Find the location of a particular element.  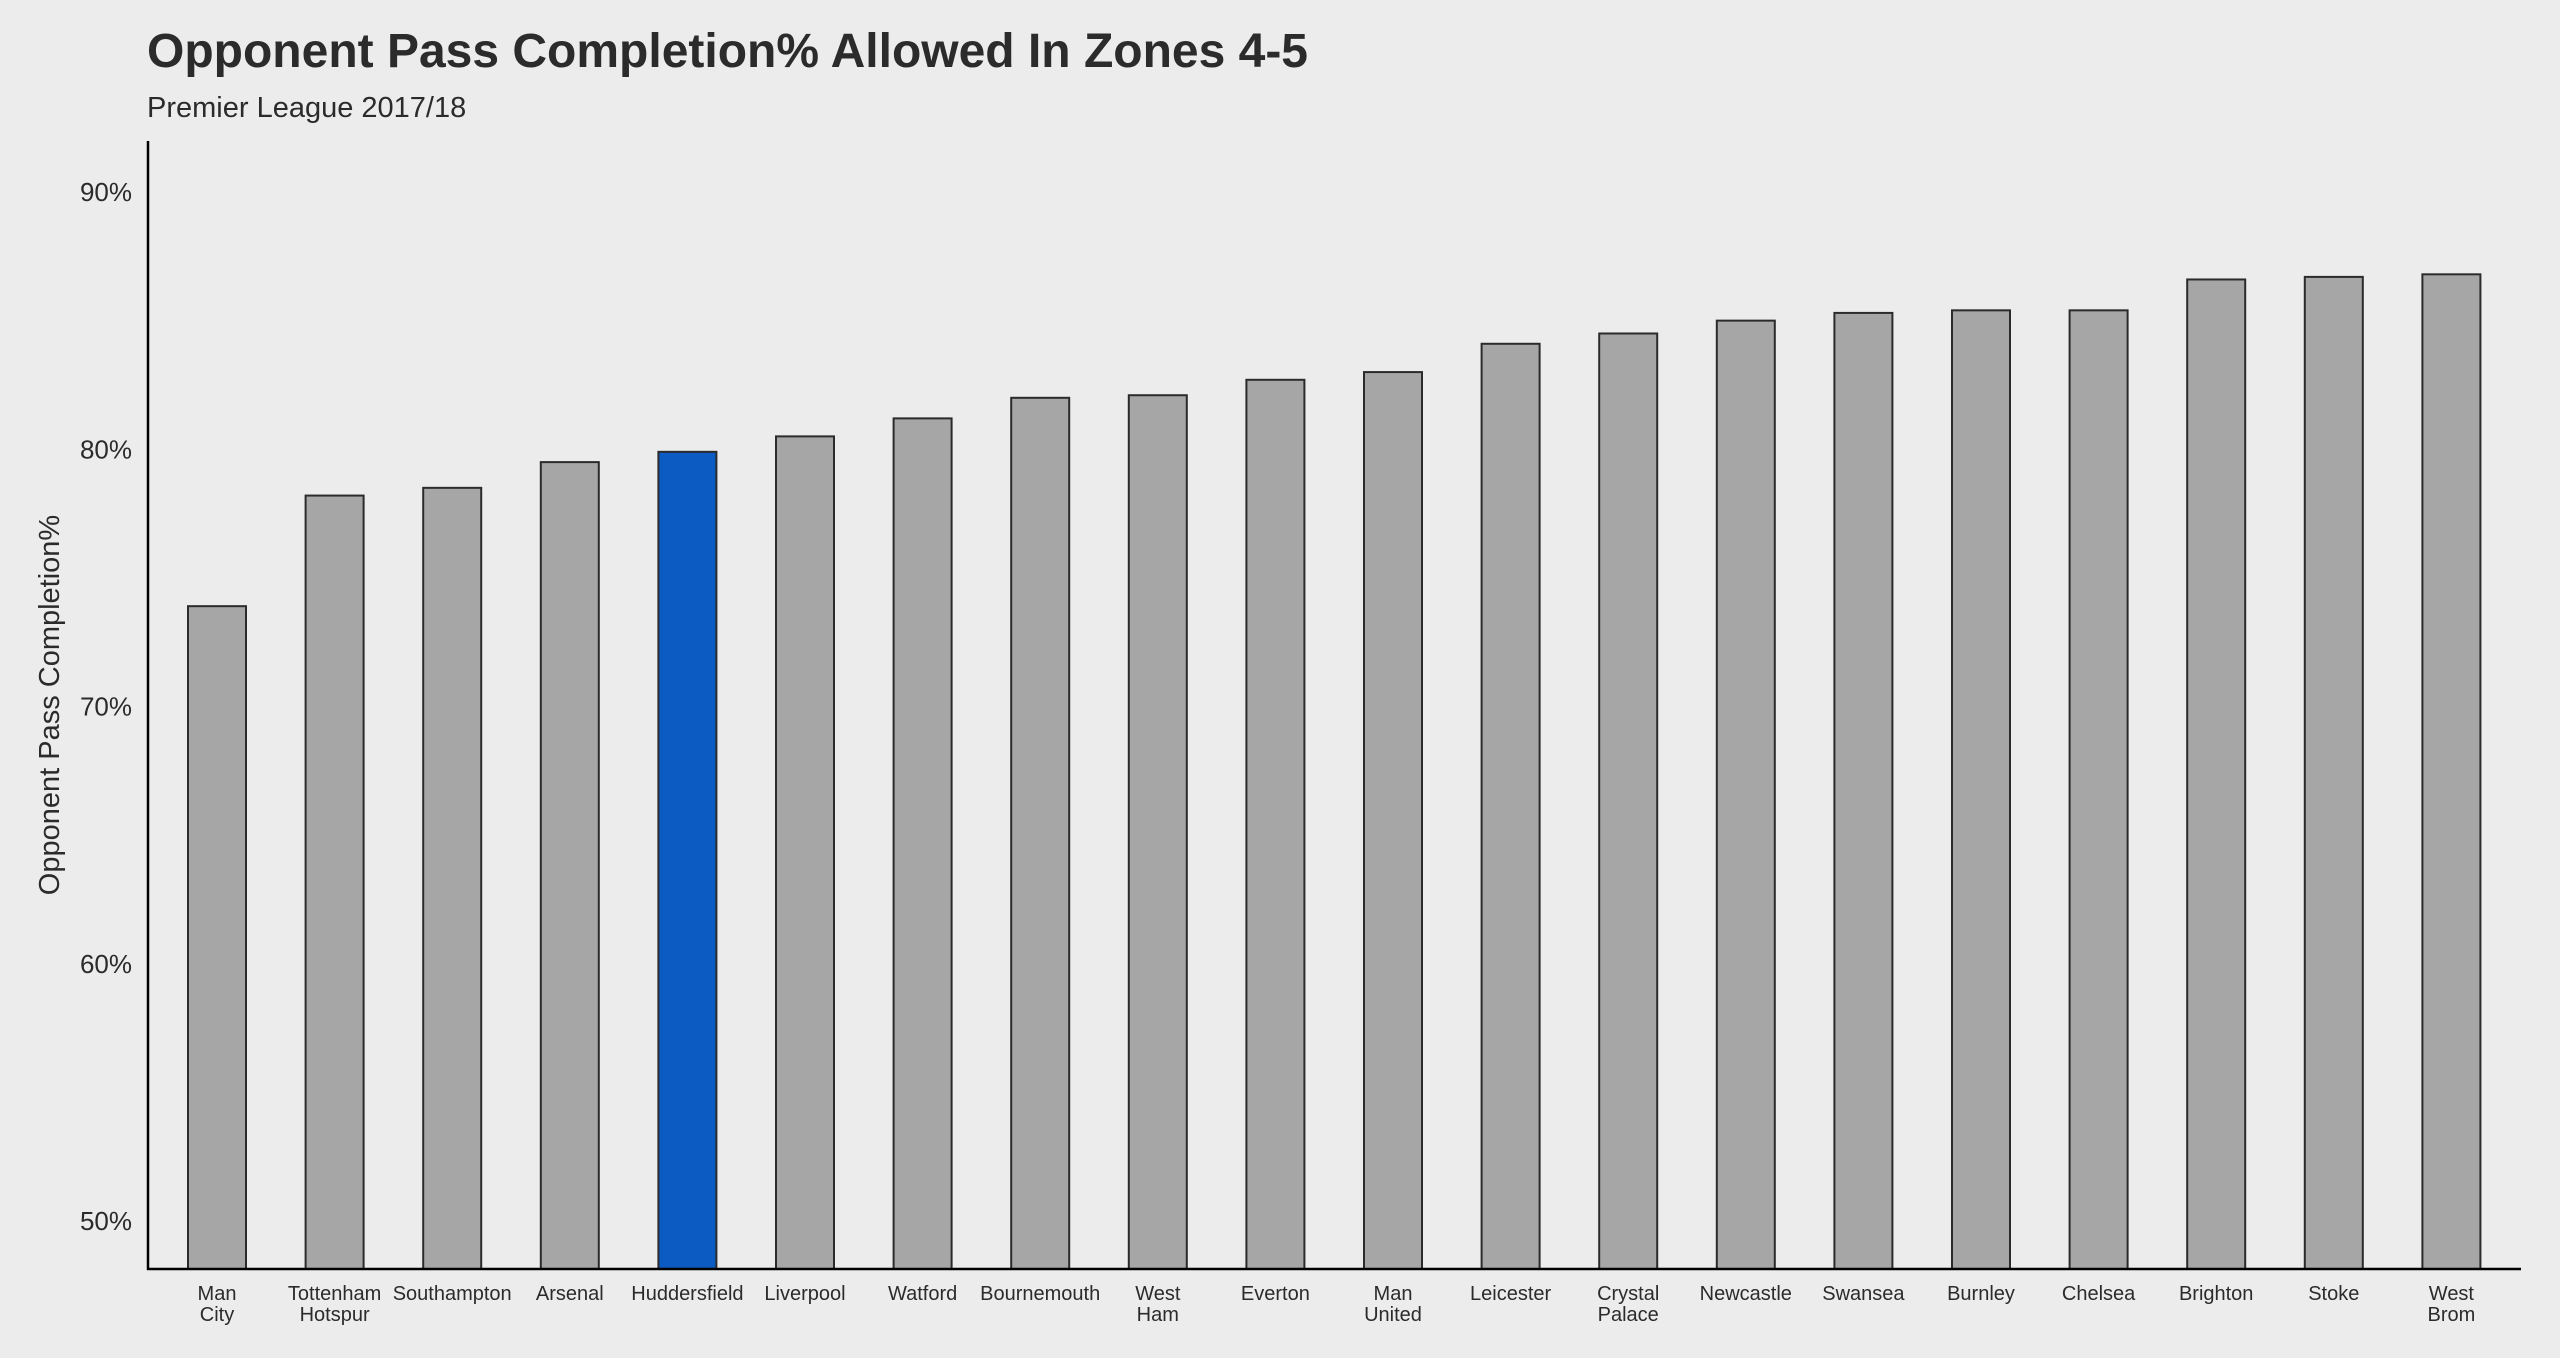

x-tick-label: Newcastle is located at coordinates (1746, 1294).